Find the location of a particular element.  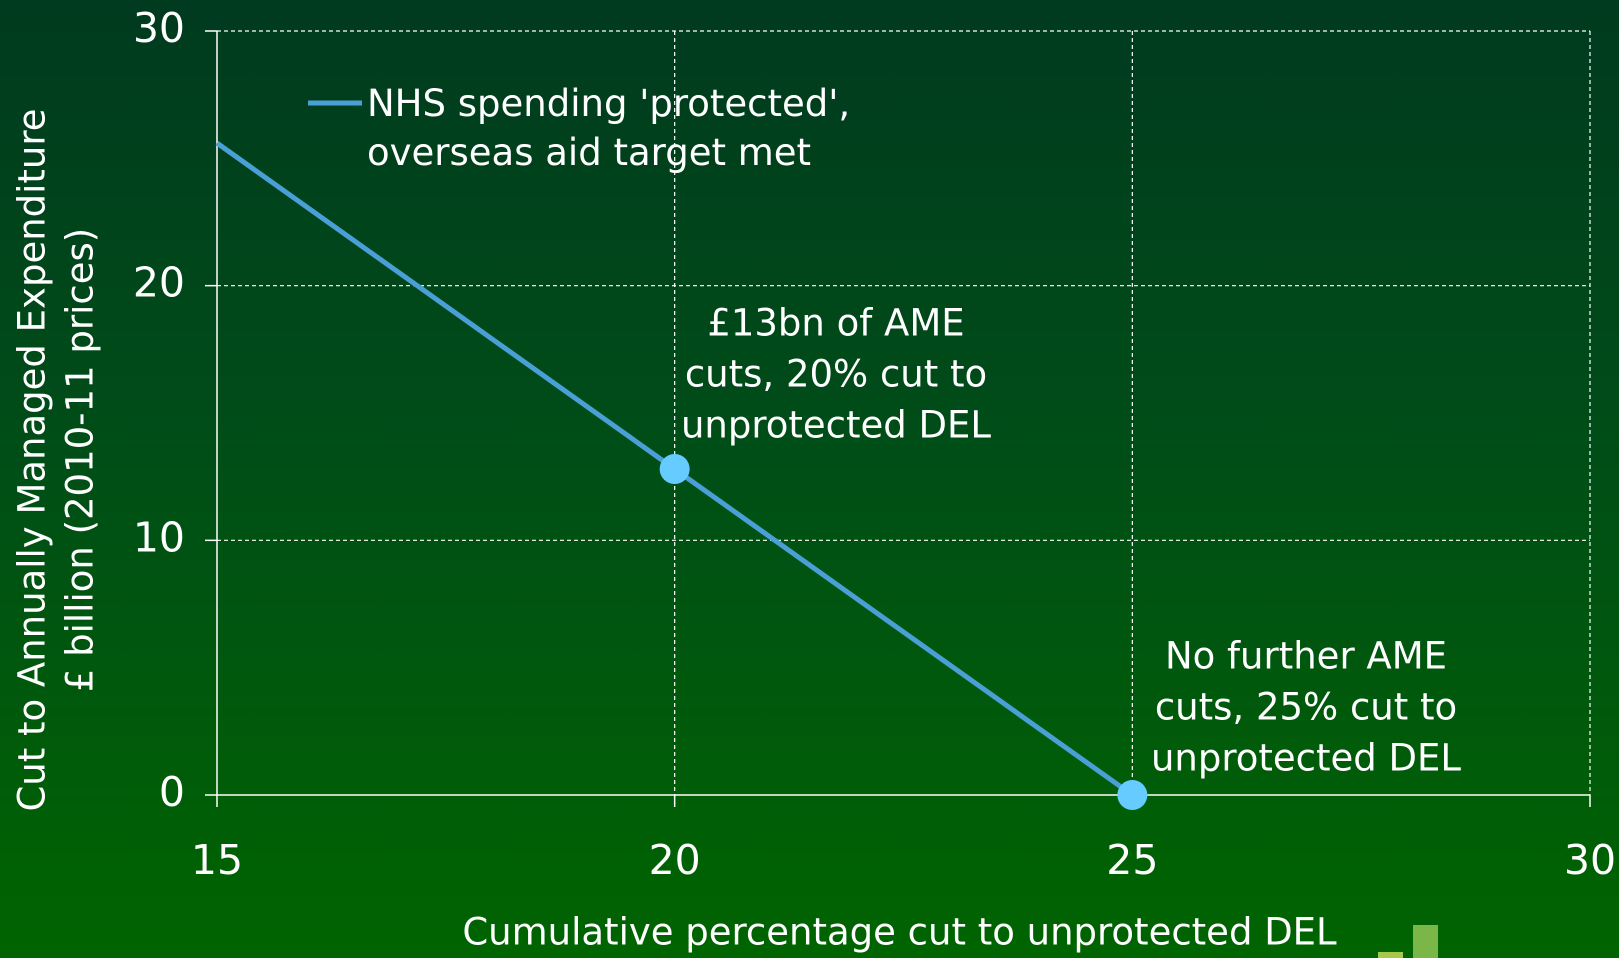

x-tick-label: 30 is located at coordinates (1590, 860).